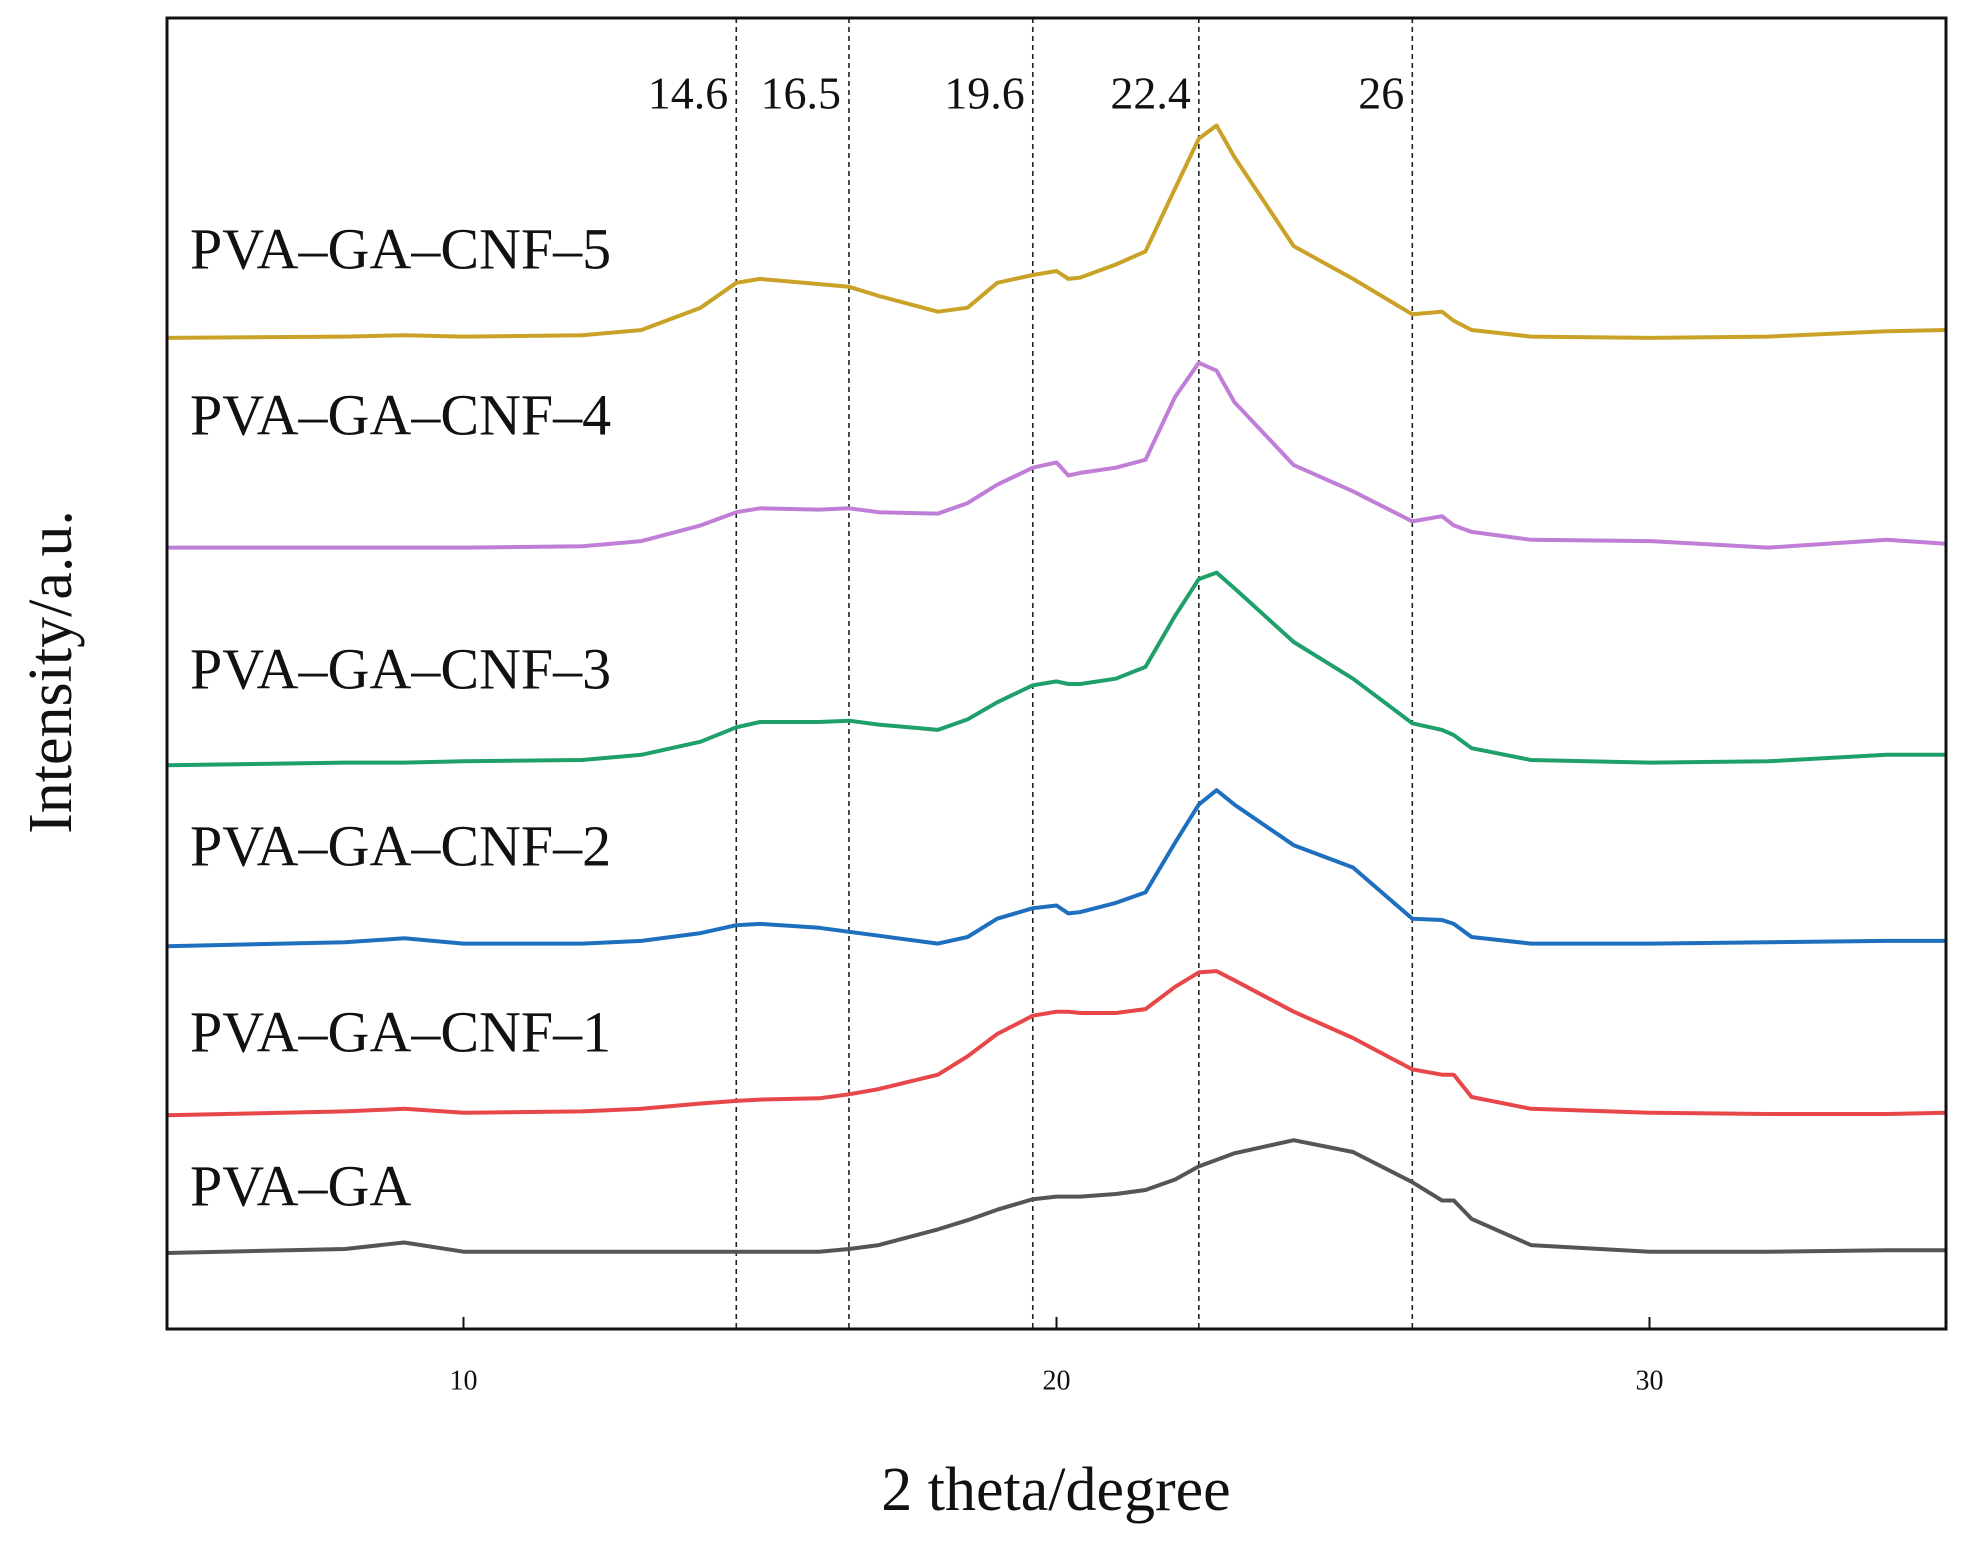 The width and height of the screenshot is (1971, 1557). What do you see at coordinates (1150, 93) in the screenshot?
I see `annotation-label: 22.4` at bounding box center [1150, 93].